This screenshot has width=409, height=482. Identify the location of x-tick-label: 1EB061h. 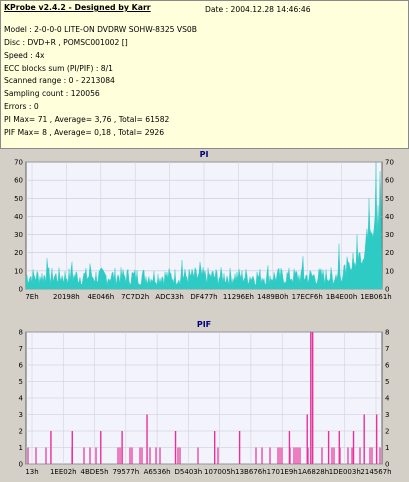
(375, 297).